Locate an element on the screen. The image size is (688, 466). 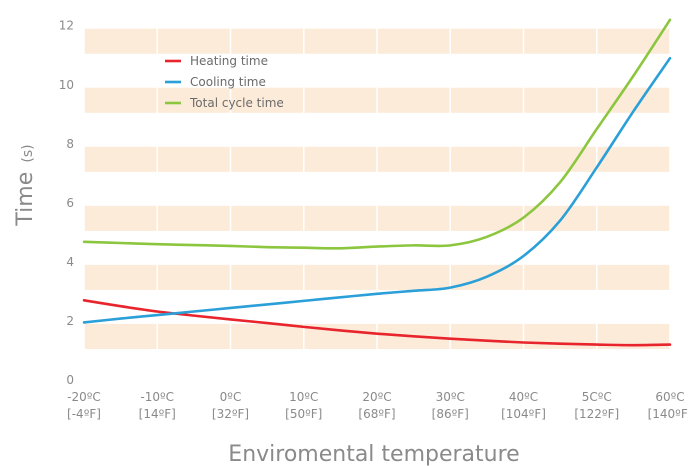
legend: Heating time Cooling time Total cycle time is located at coordinates (224, 82).